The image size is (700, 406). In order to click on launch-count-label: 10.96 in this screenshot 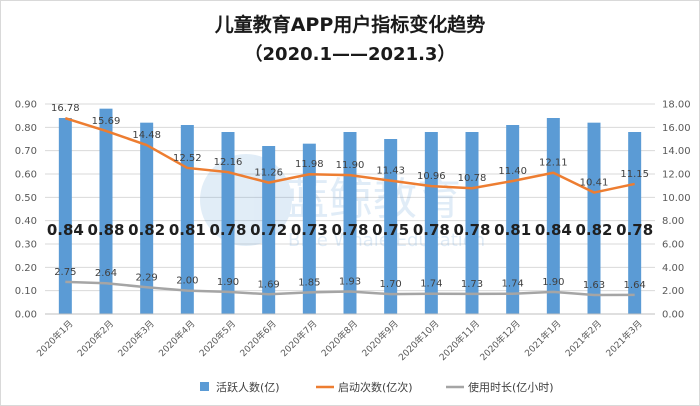, I will do `click(431, 176)`.